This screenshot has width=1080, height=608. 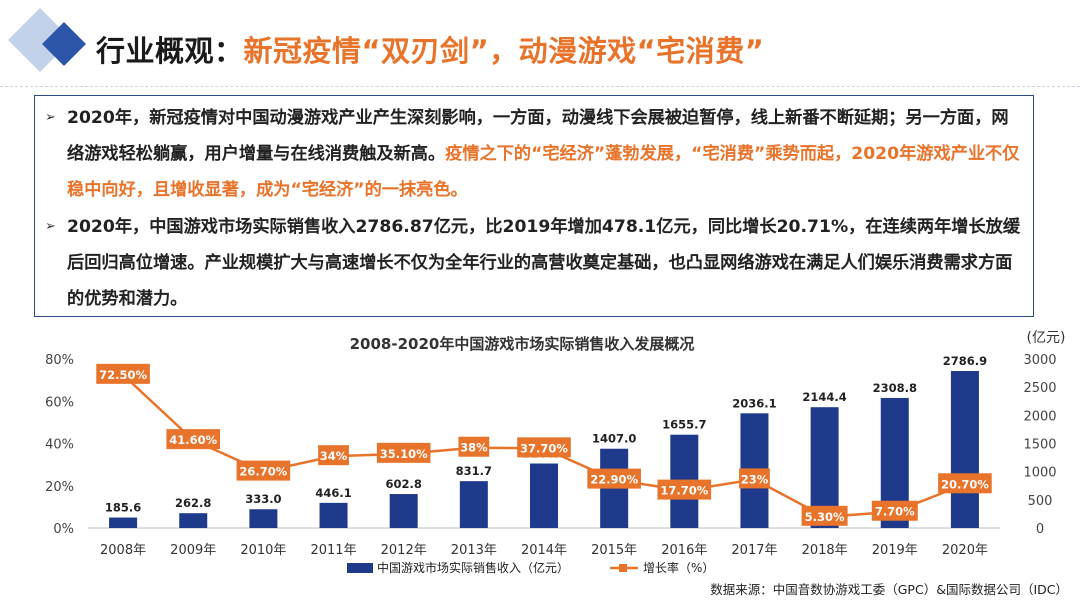 What do you see at coordinates (895, 388) in the screenshot?
I see `bar-data-label: 2308.8` at bounding box center [895, 388].